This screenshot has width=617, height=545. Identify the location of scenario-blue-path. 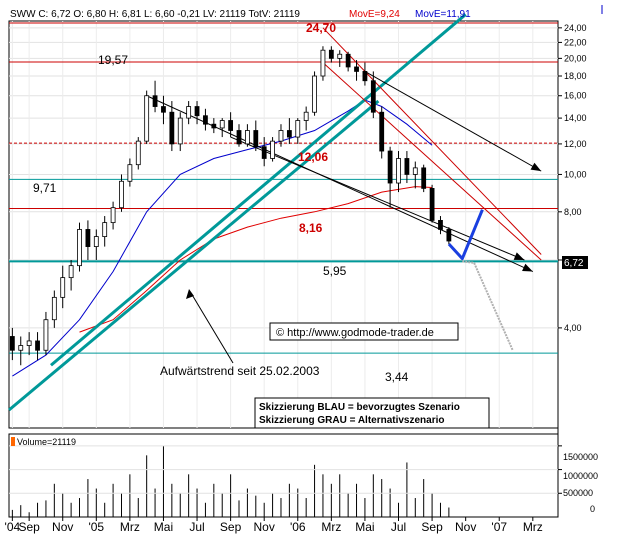
(465, 235).